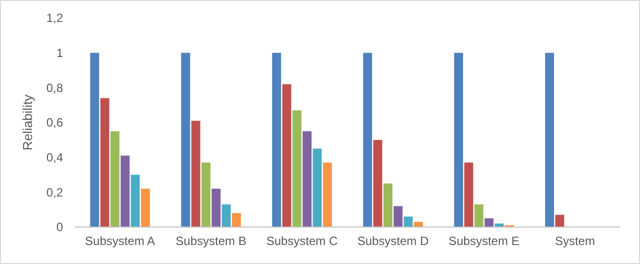 This screenshot has height=264, width=640. I want to click on y-tick-label: 0, so click(60, 227).